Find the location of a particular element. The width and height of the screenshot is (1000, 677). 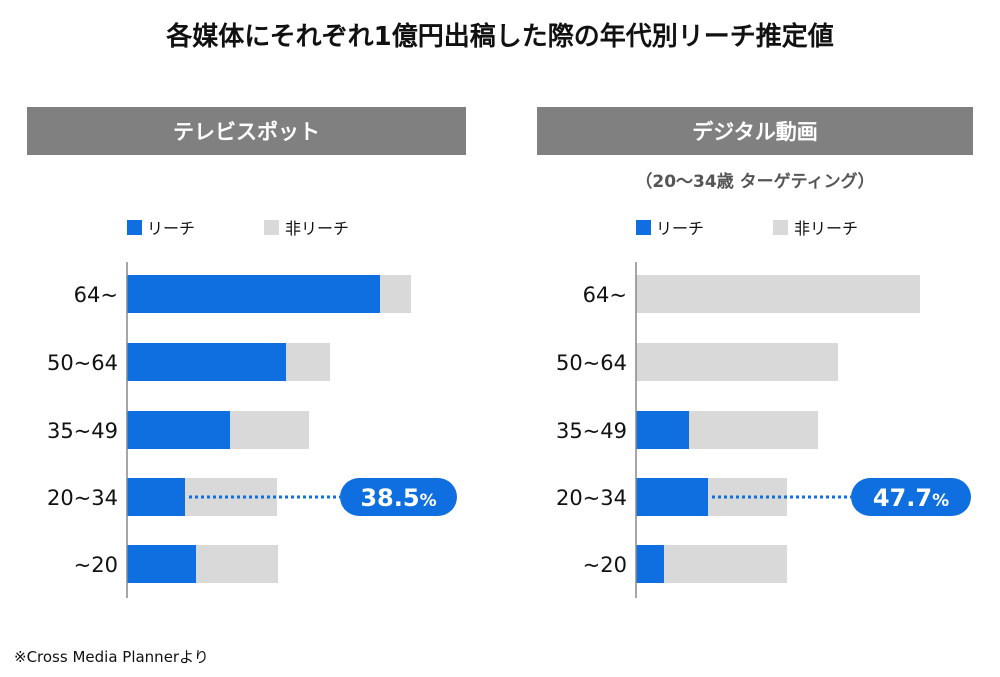

callout-value: 38.5% is located at coordinates (398, 498).